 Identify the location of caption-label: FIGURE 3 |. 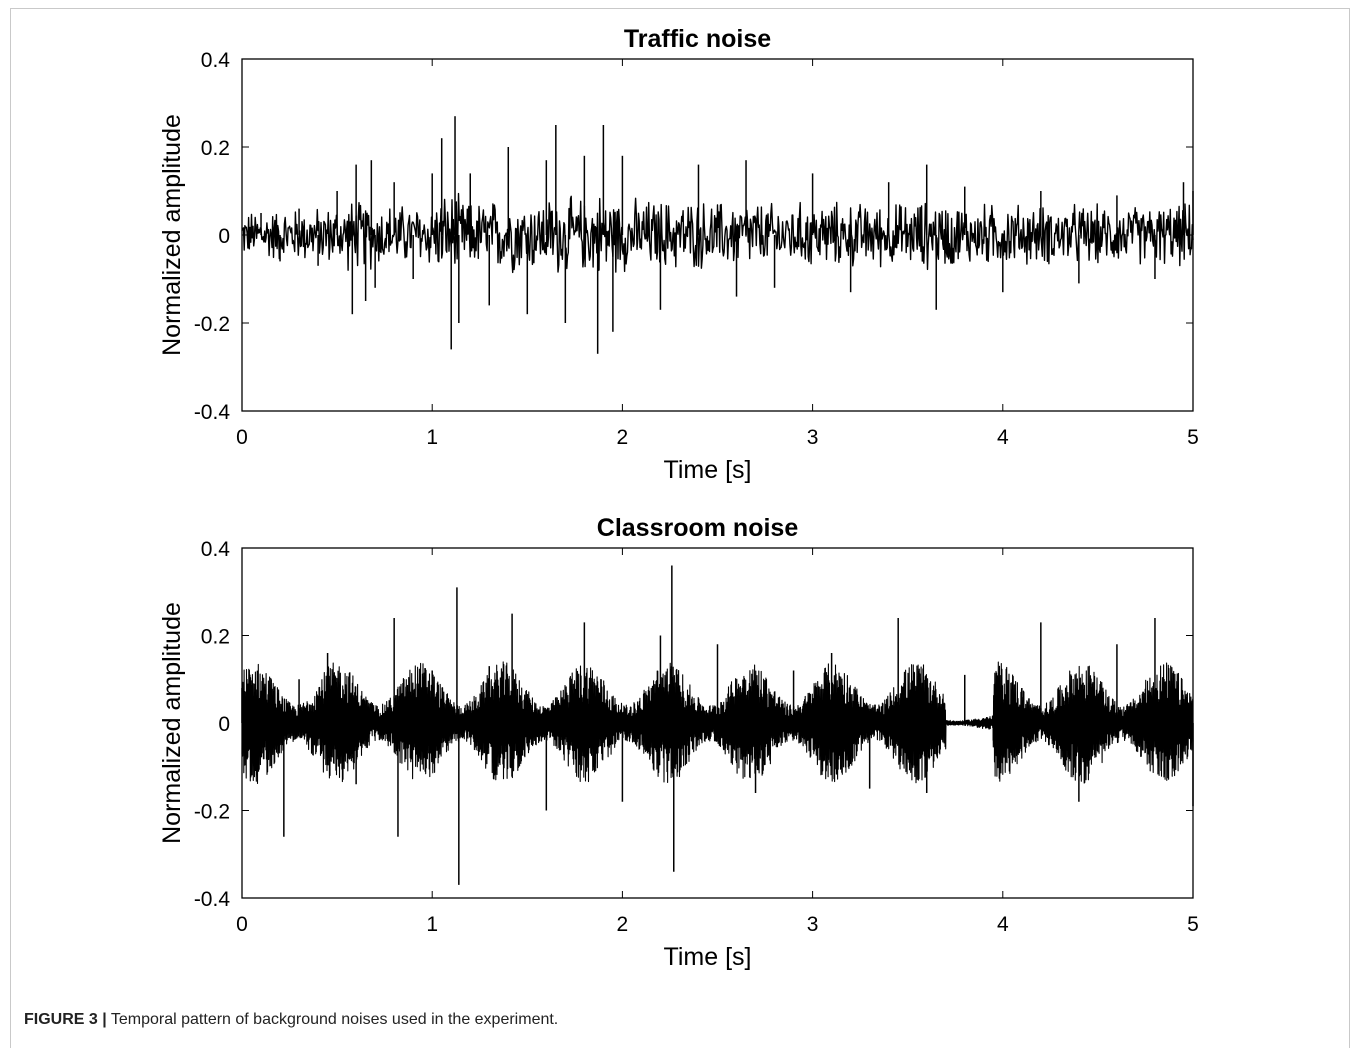
(65, 1019).